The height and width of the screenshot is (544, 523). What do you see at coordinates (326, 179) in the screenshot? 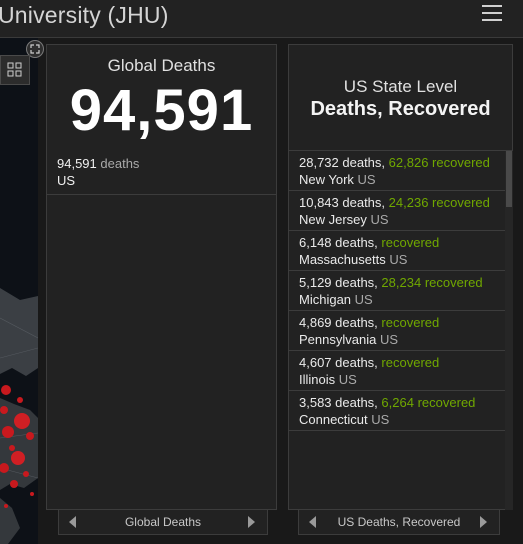
I see `state-name: New York` at bounding box center [326, 179].